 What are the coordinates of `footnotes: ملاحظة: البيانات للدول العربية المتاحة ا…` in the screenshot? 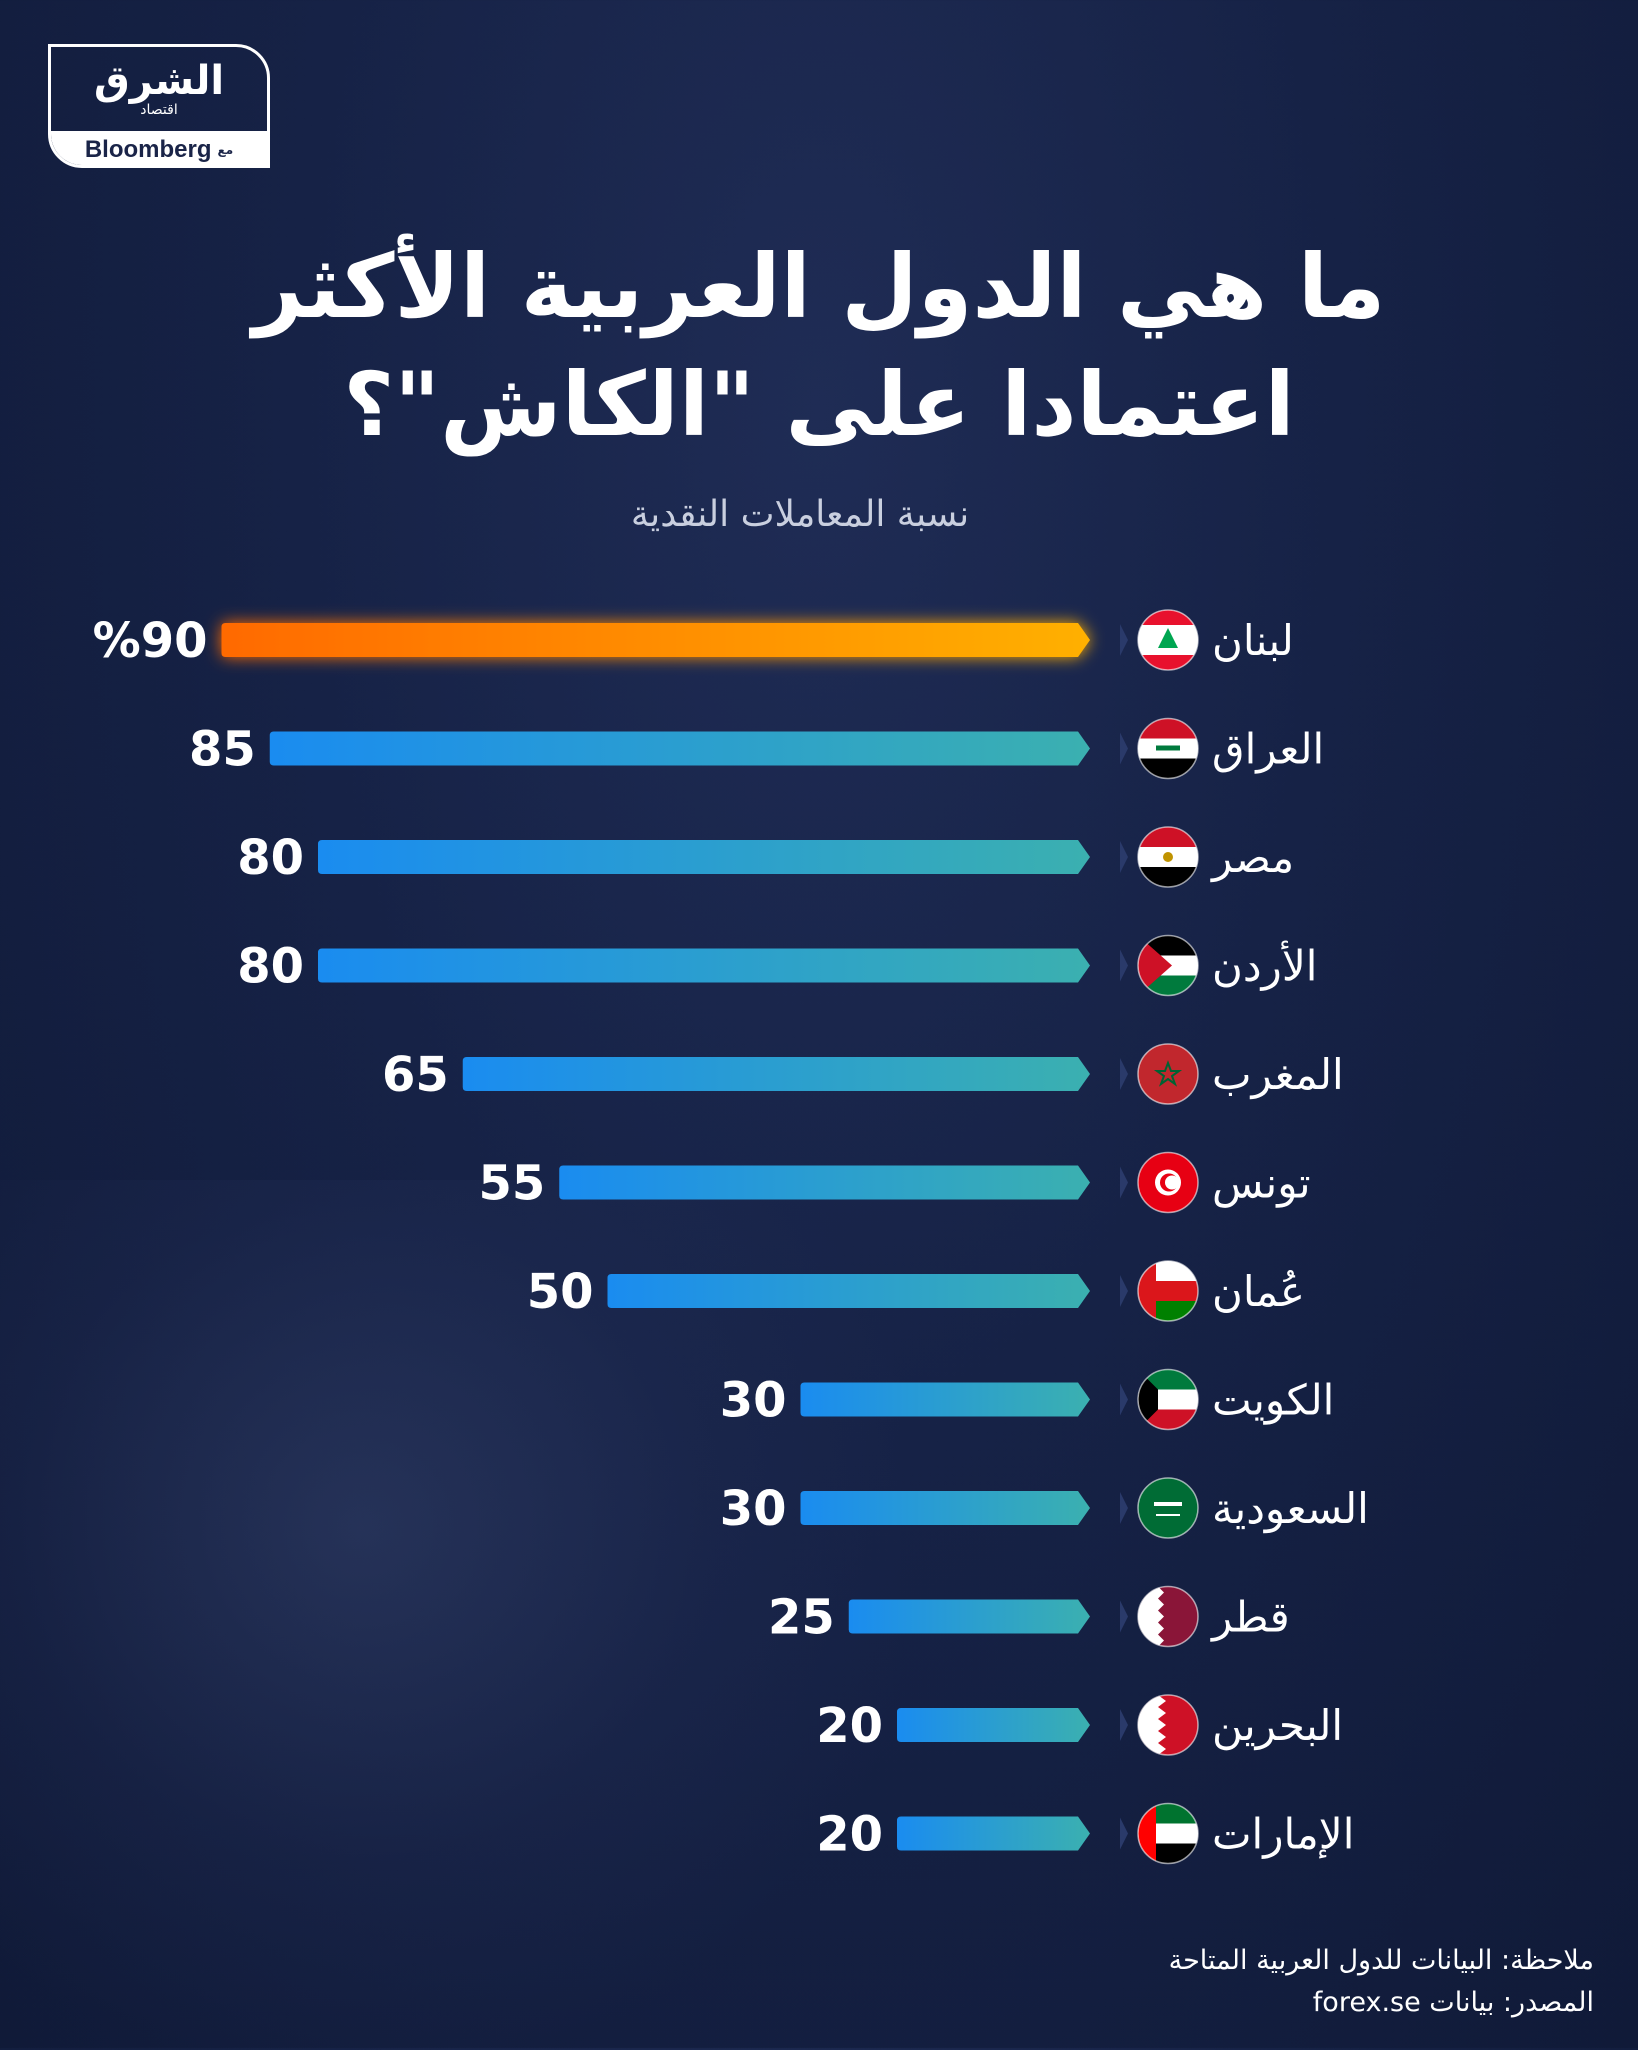 It's located at (1381, 1982).